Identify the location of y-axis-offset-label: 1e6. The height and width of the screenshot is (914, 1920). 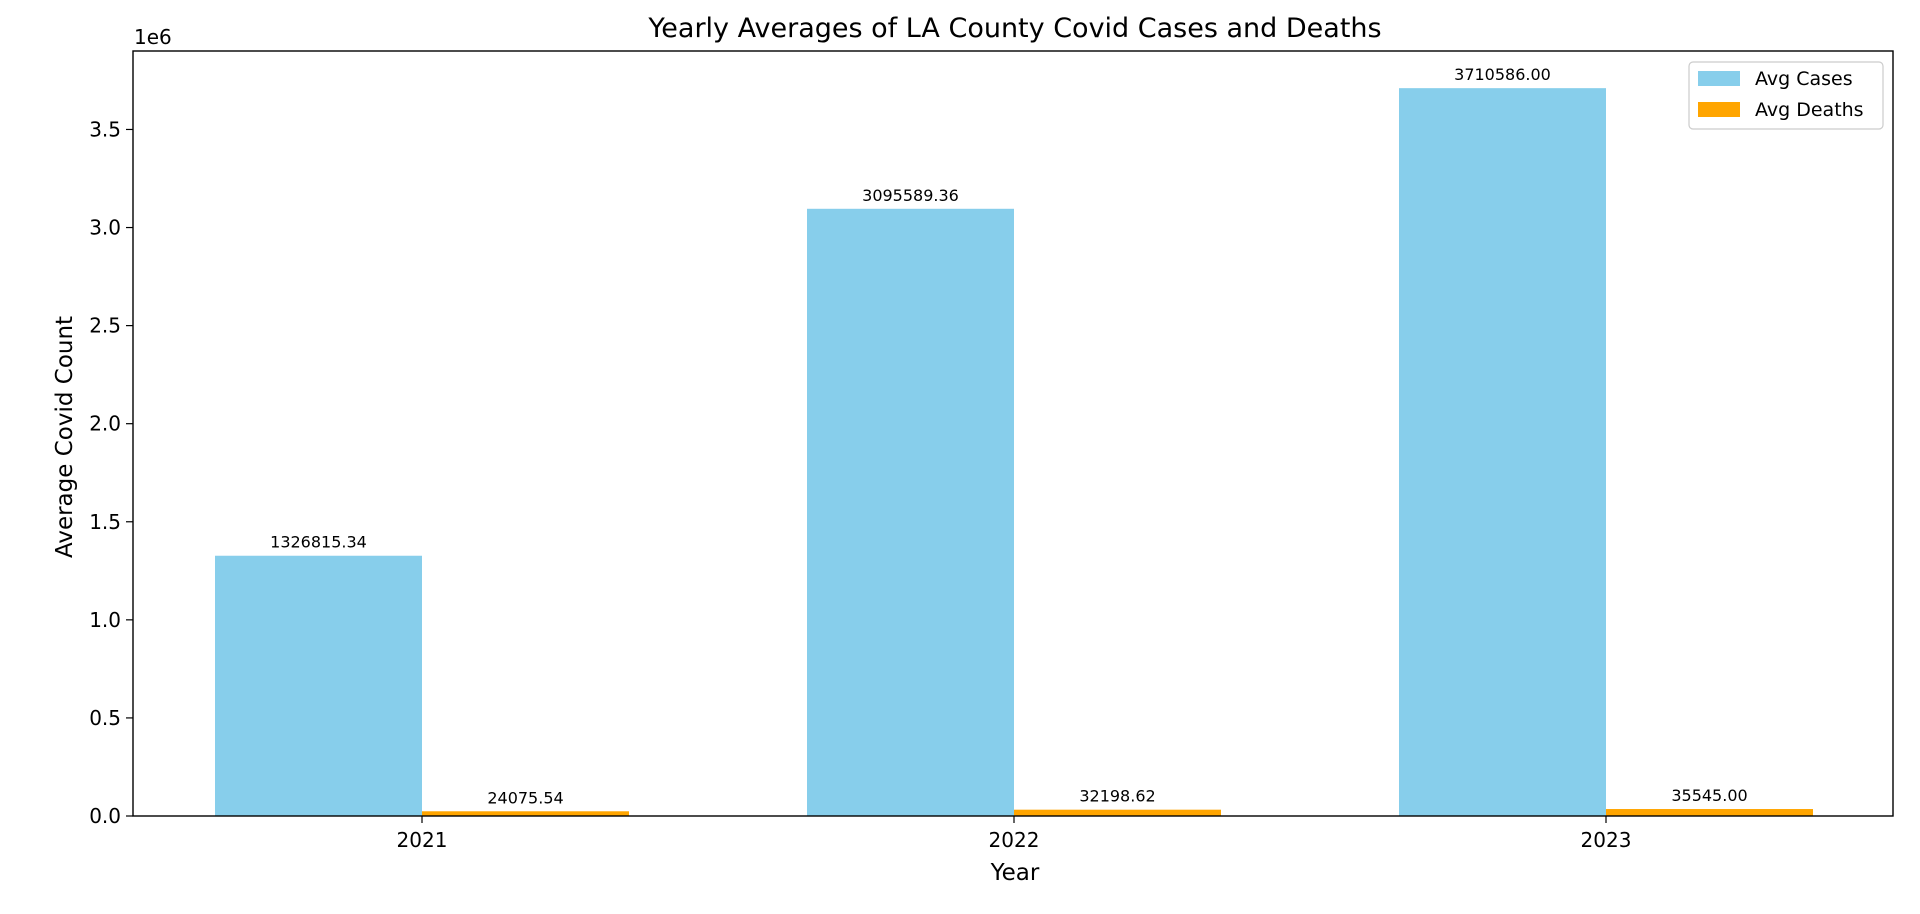
(153, 37).